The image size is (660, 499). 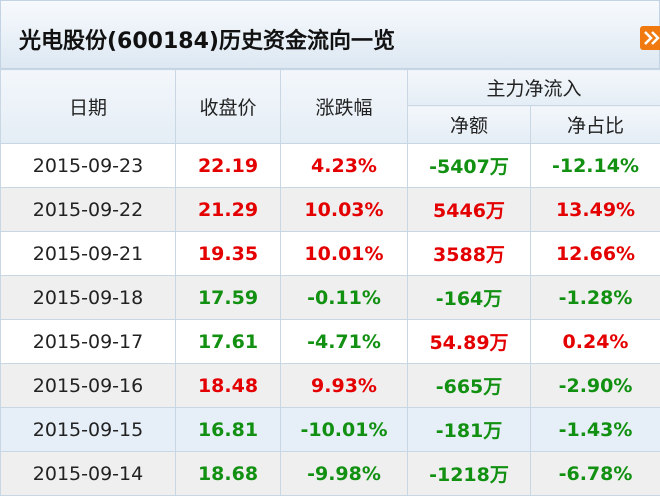 What do you see at coordinates (594, 253) in the screenshot?
I see `value-cell: 12.66%` at bounding box center [594, 253].